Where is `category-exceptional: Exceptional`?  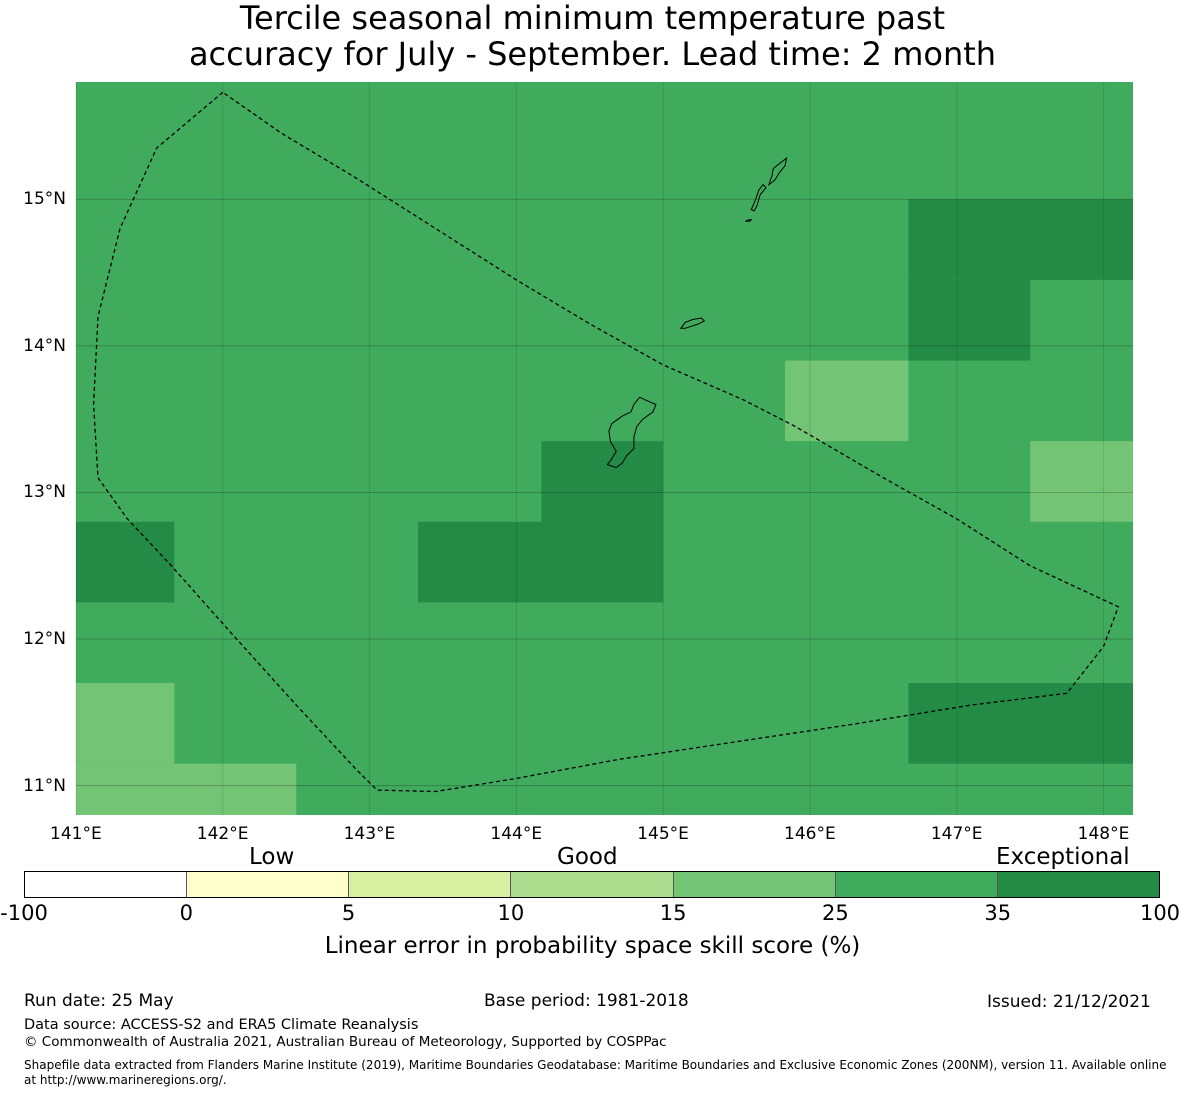 category-exceptional: Exceptional is located at coordinates (1063, 857).